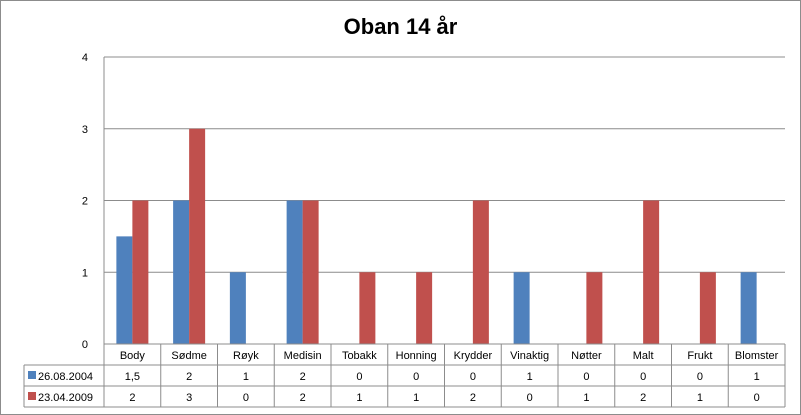  I want to click on category-label: Blomster, so click(757, 356).